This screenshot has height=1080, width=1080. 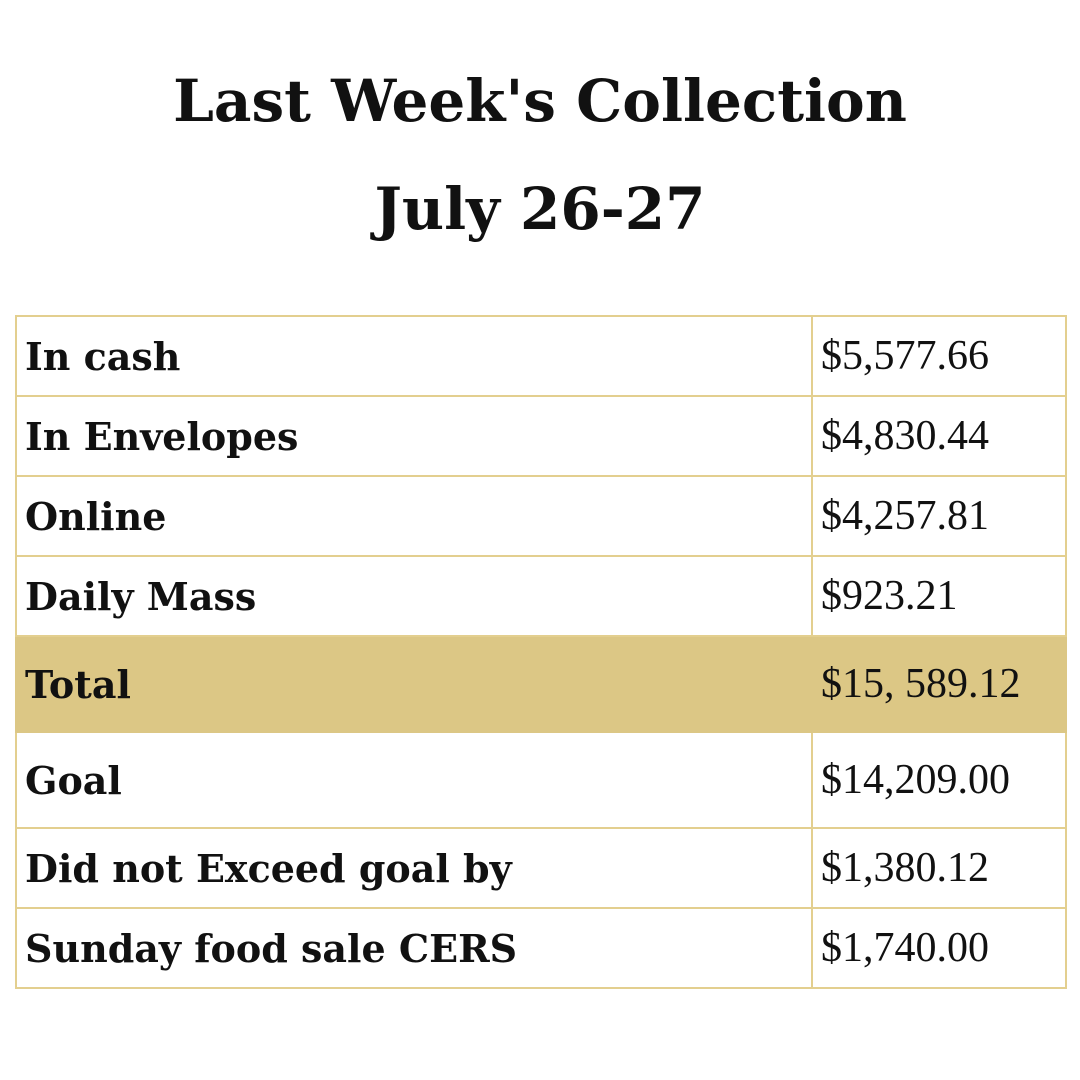 What do you see at coordinates (414, 516) in the screenshot?
I see `row-label: Online` at bounding box center [414, 516].